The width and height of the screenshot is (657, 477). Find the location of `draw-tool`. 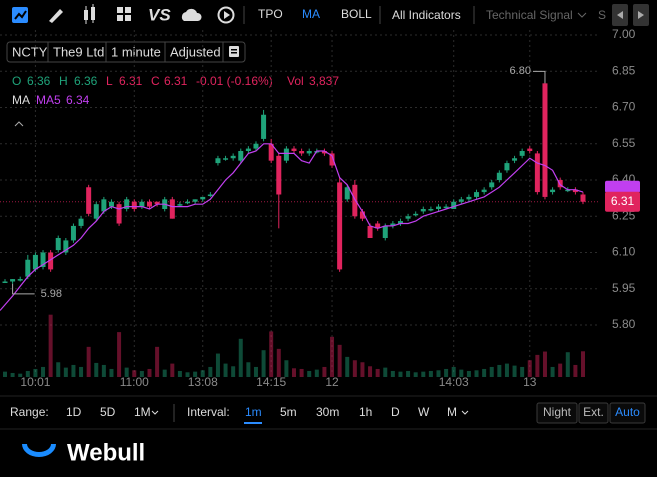

draw-tool is located at coordinates (56, 16).